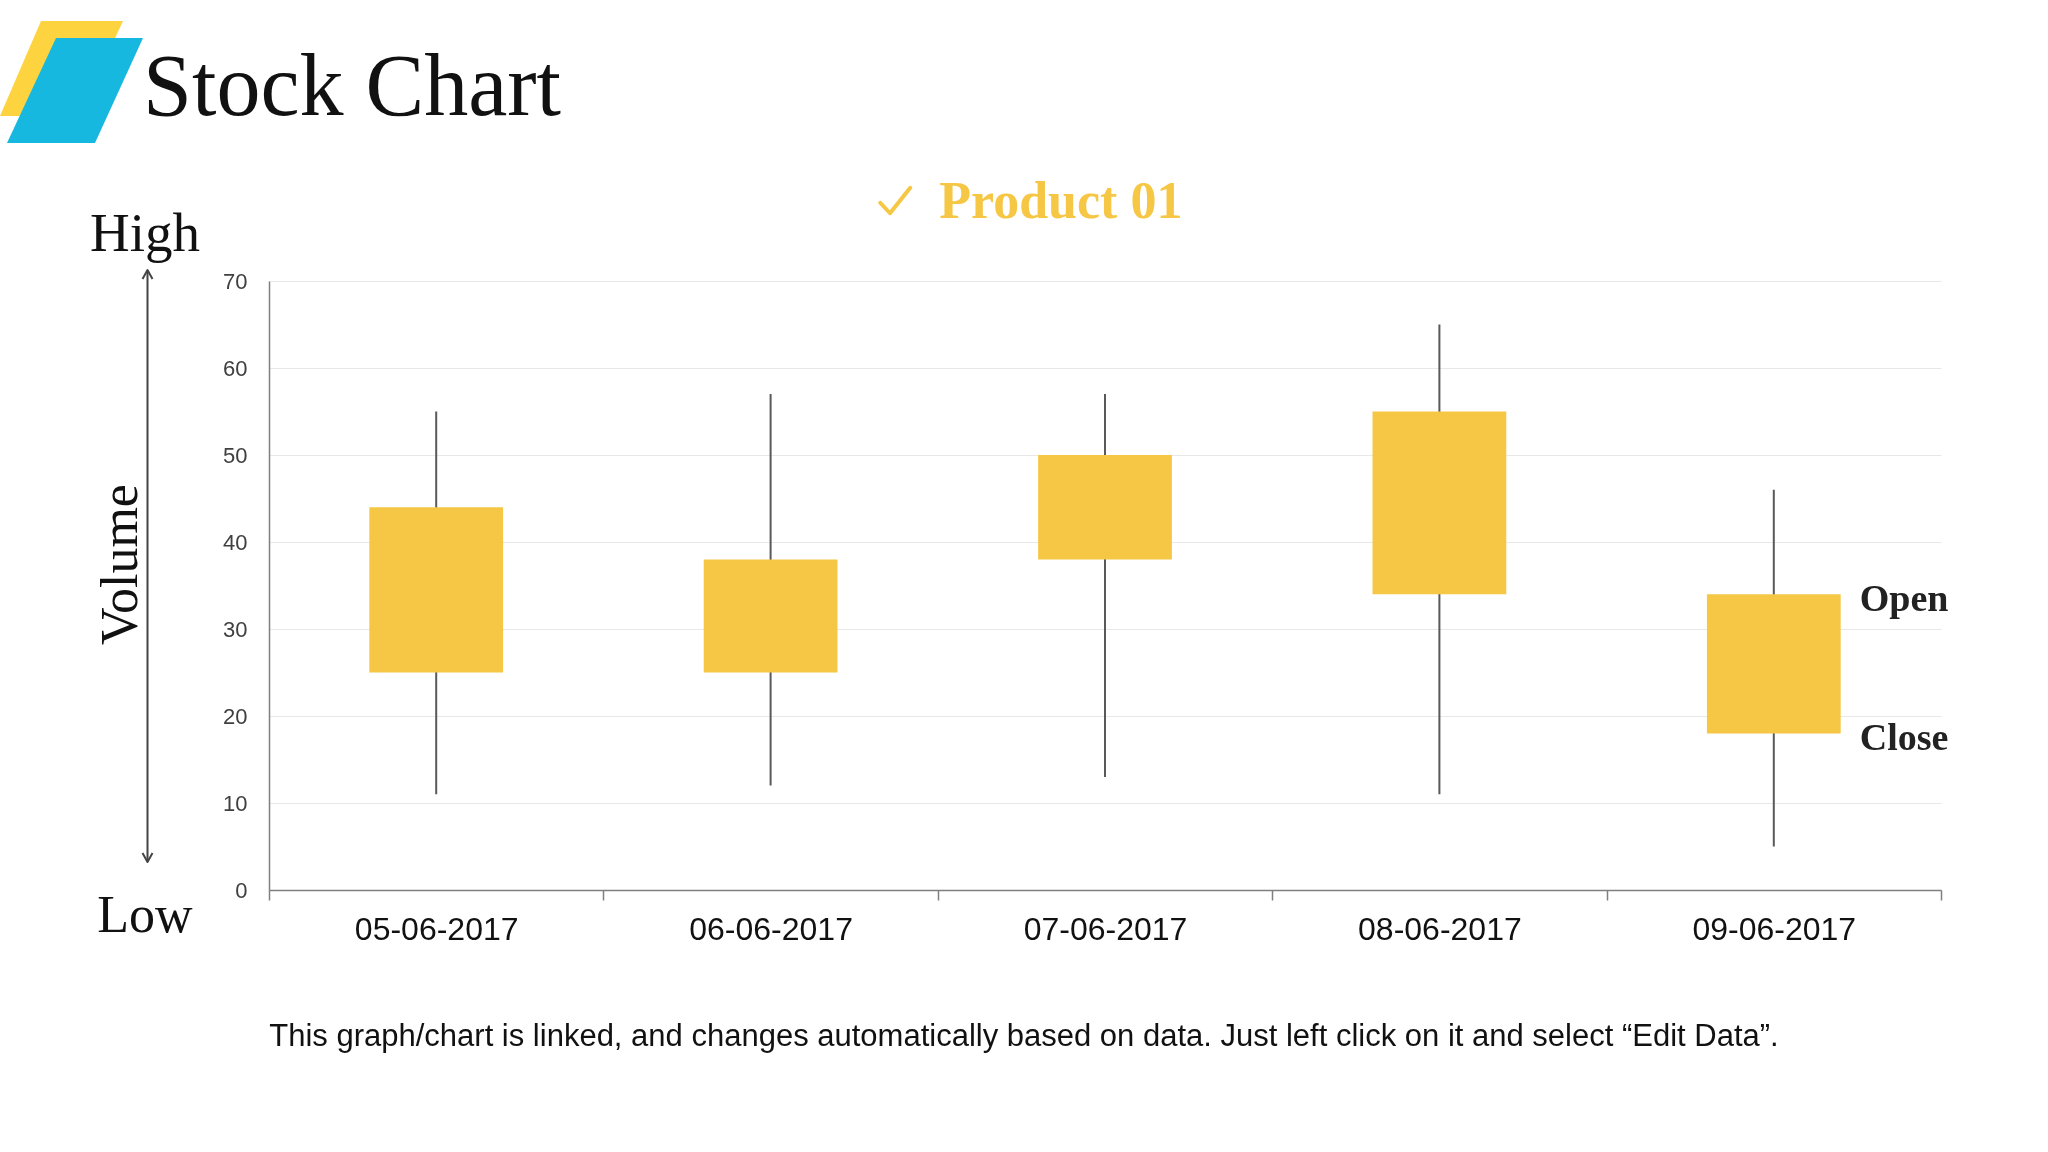 This screenshot has height=1152, width=2048. I want to click on y-tick-label: 50, so click(235, 455).